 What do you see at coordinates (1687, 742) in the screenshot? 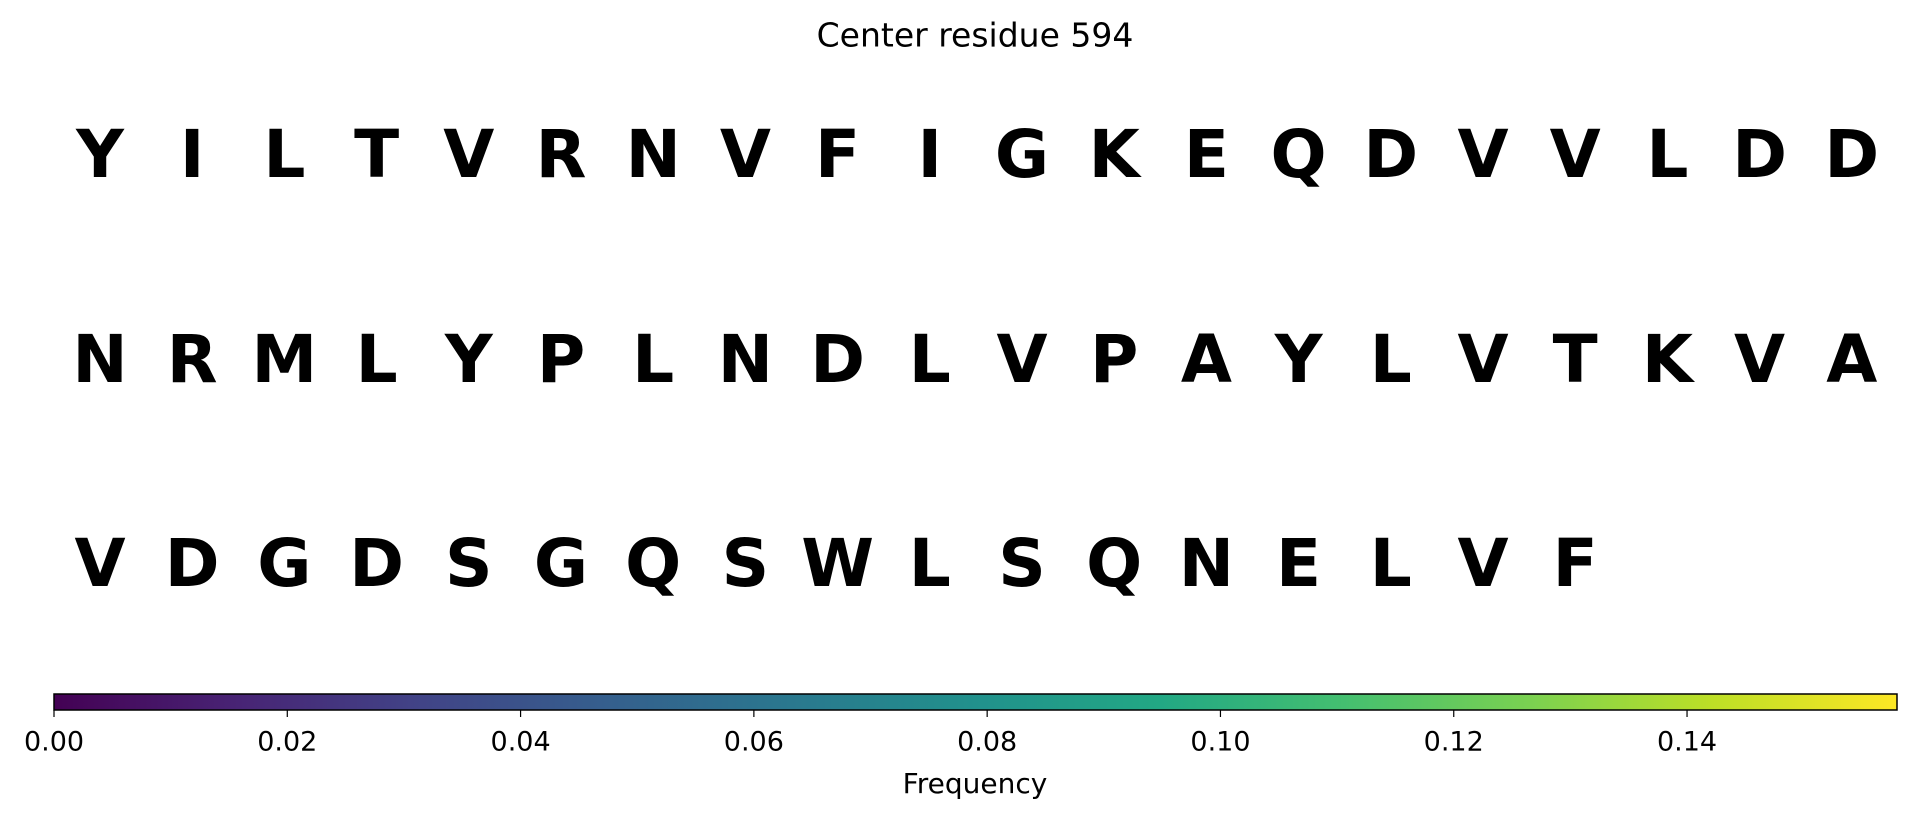
I see `colorbar-tick-label: 0.14` at bounding box center [1687, 742].